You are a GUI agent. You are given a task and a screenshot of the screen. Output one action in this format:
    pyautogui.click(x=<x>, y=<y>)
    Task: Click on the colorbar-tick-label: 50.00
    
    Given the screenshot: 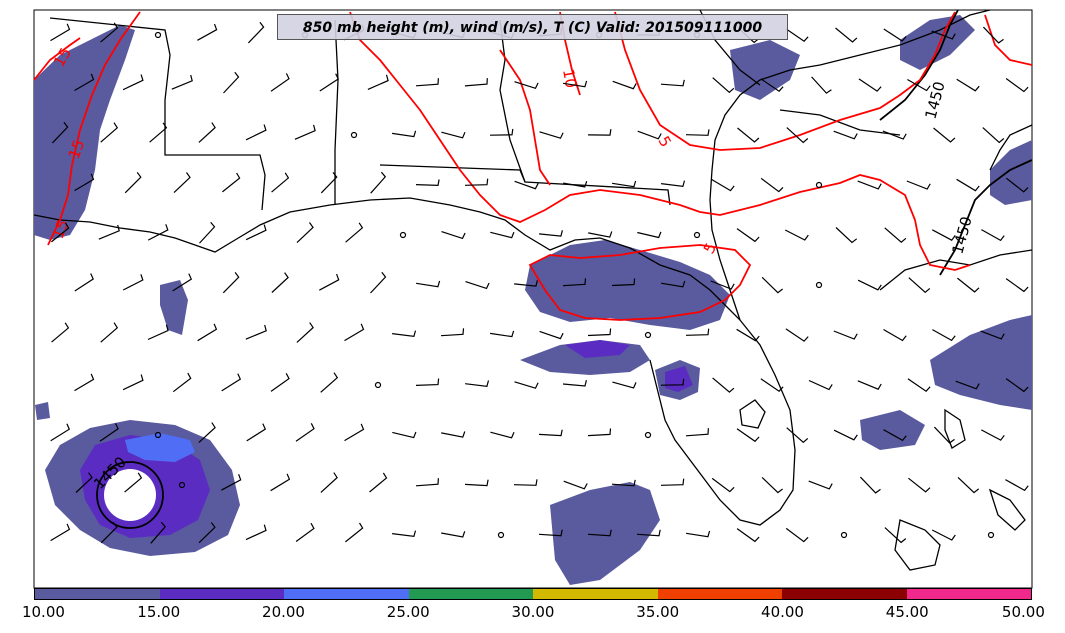 What is the action you would take?
    pyautogui.click(x=1023, y=612)
    